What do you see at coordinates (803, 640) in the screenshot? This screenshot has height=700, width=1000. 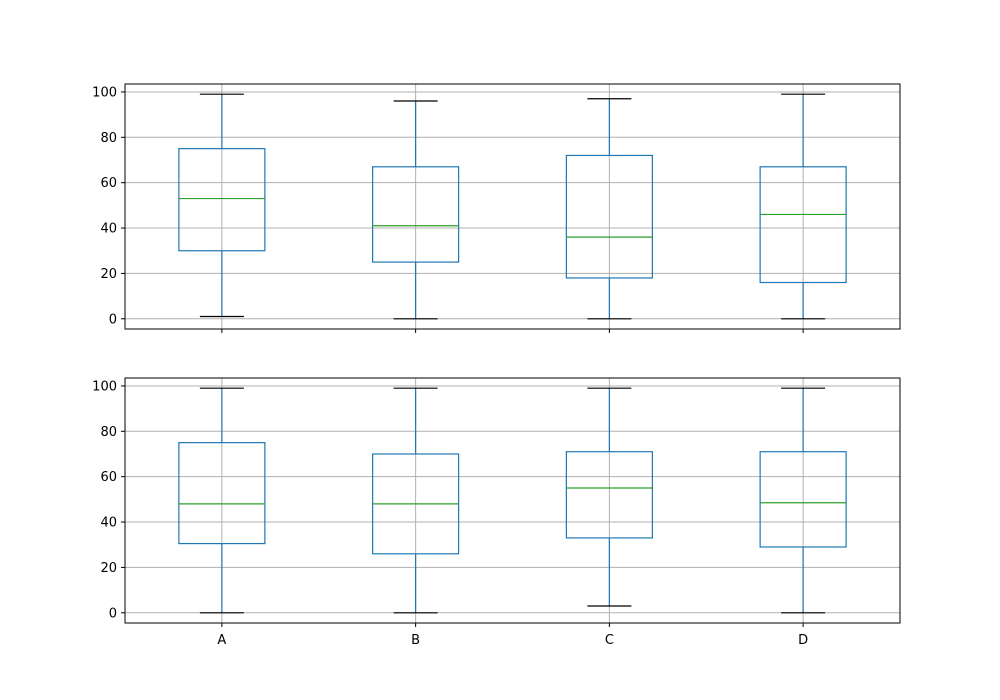 I see `x-tick-label: D` at bounding box center [803, 640].